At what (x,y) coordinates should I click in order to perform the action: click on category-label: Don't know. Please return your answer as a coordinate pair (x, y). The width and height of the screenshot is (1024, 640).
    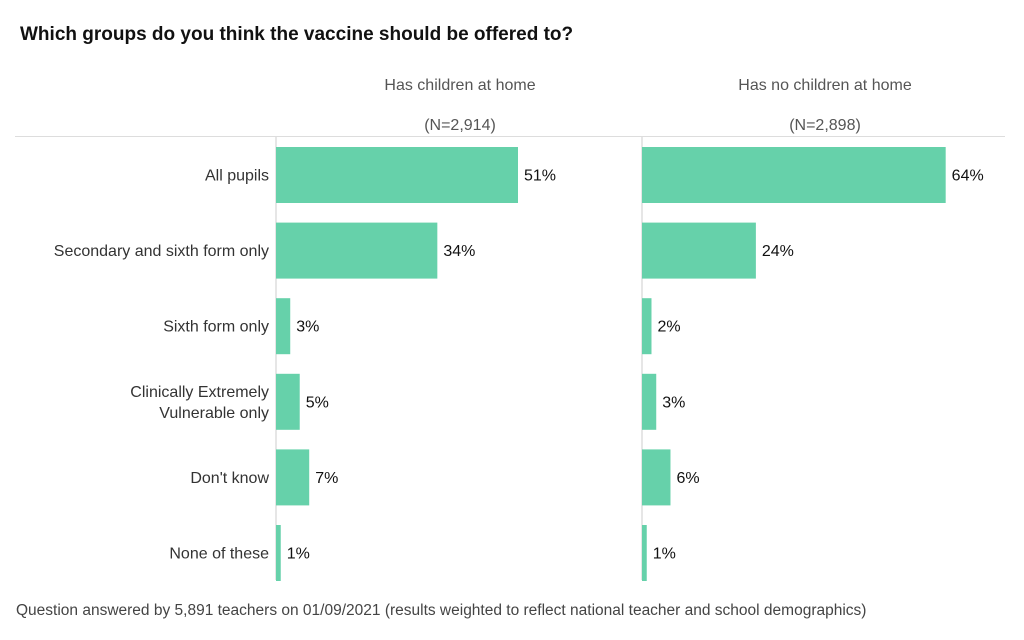
    Looking at the image, I should click on (229, 478).